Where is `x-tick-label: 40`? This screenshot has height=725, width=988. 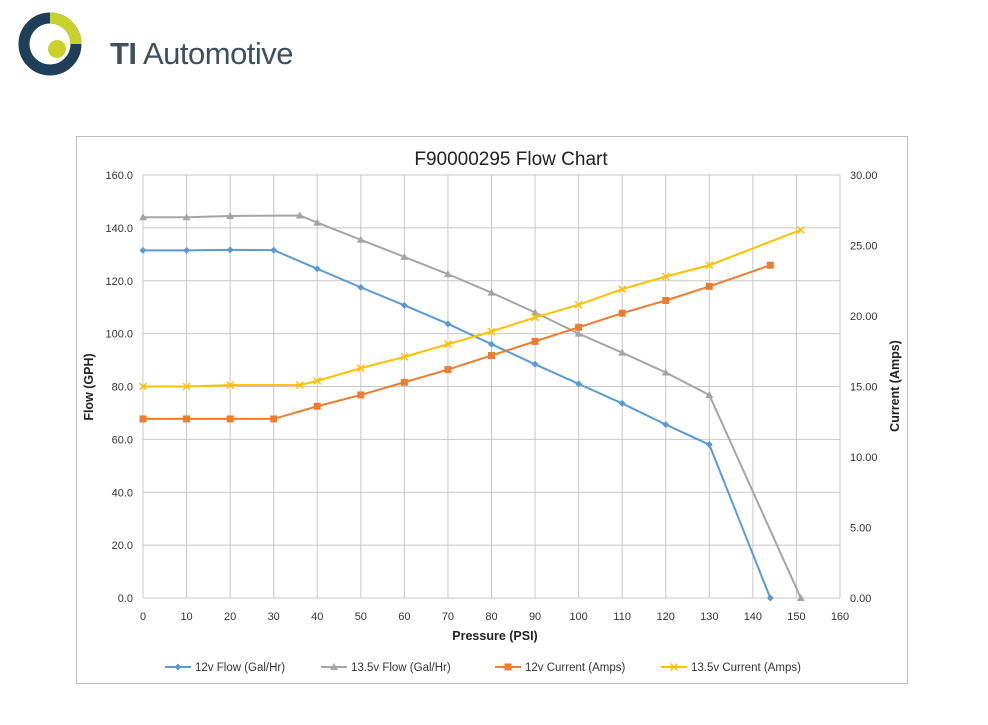 x-tick-label: 40 is located at coordinates (317, 617).